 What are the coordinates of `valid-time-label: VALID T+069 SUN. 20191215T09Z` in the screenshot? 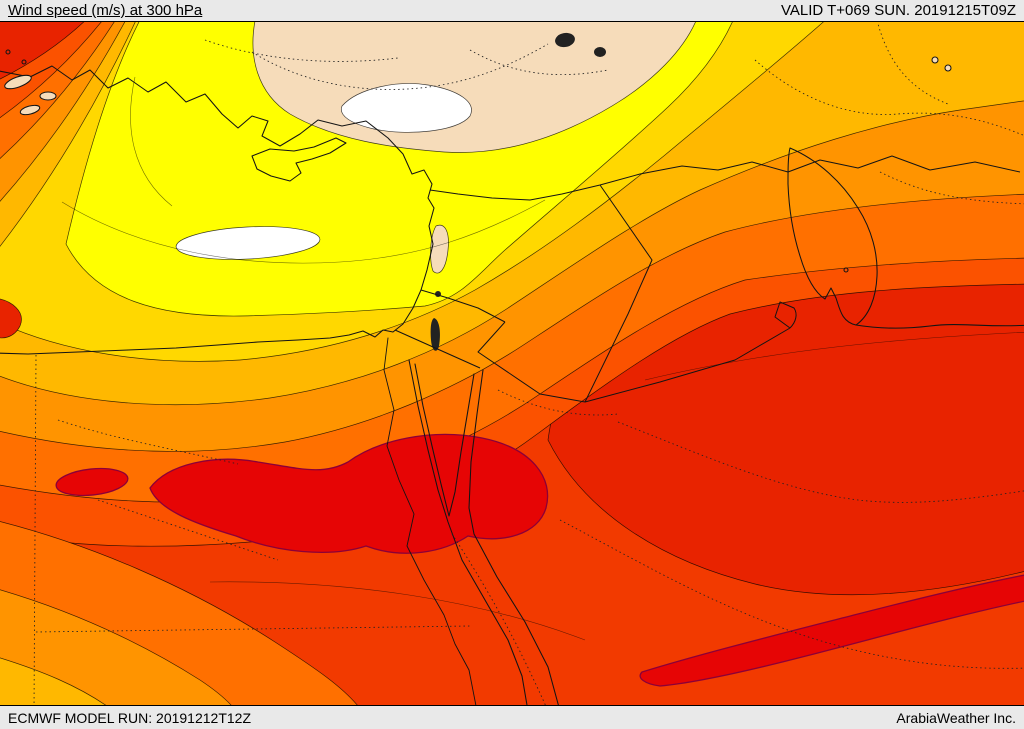 It's located at (898, 10).